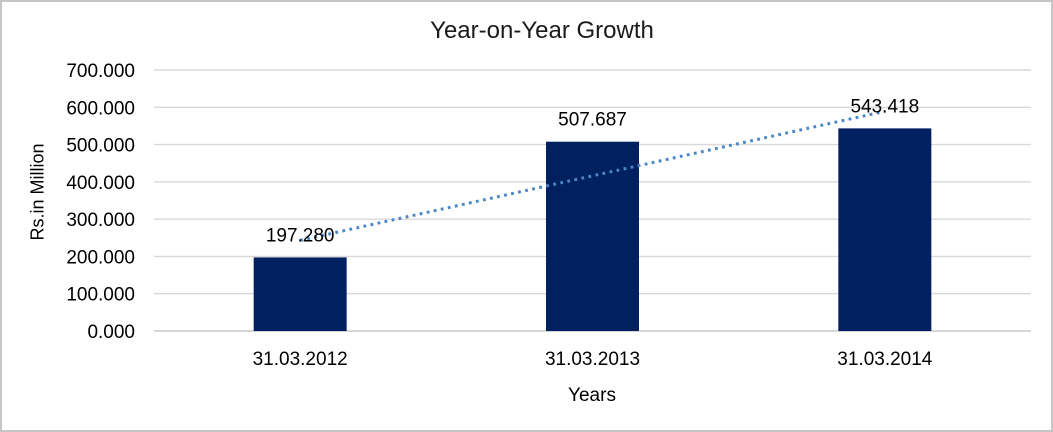 The height and width of the screenshot is (432, 1053). What do you see at coordinates (300, 235) in the screenshot?
I see `data-label: 197.280` at bounding box center [300, 235].